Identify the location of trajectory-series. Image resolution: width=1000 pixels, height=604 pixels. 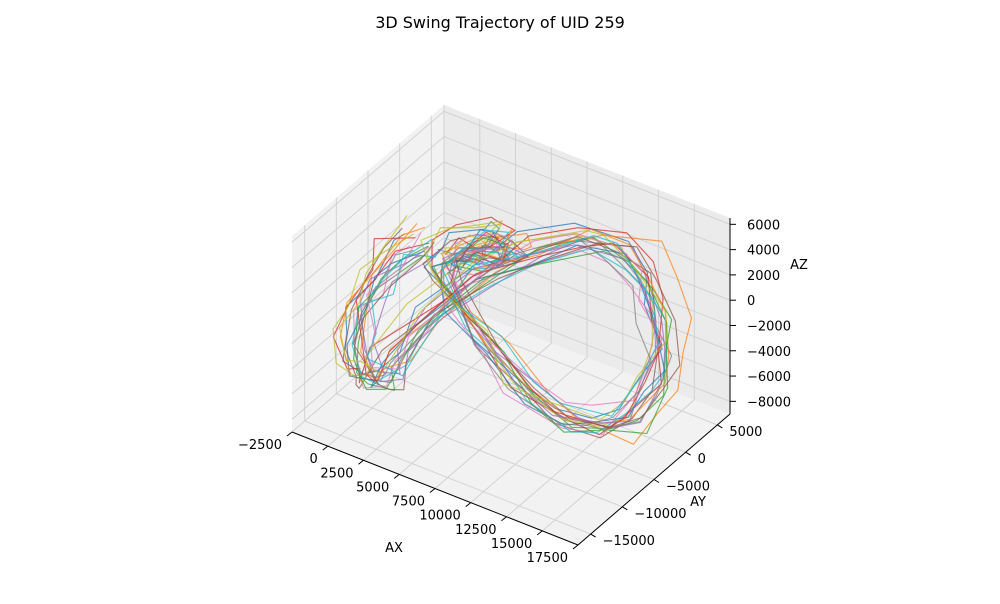
(512, 330).